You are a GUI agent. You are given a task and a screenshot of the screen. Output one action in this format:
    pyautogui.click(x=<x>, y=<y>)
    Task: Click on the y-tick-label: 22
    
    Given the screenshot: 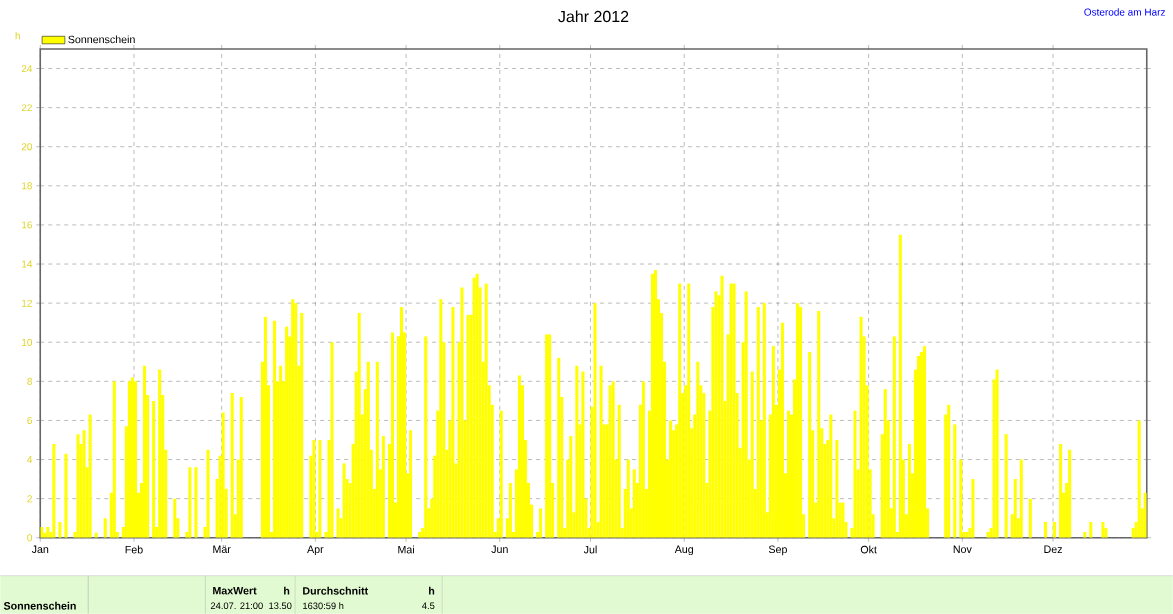 What is the action you would take?
    pyautogui.click(x=26, y=108)
    